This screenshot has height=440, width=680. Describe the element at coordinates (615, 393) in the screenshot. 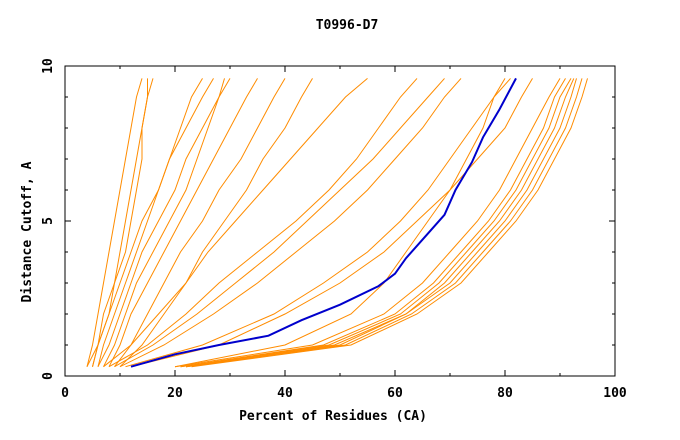

I see `x-tick-label: 100` at that location.